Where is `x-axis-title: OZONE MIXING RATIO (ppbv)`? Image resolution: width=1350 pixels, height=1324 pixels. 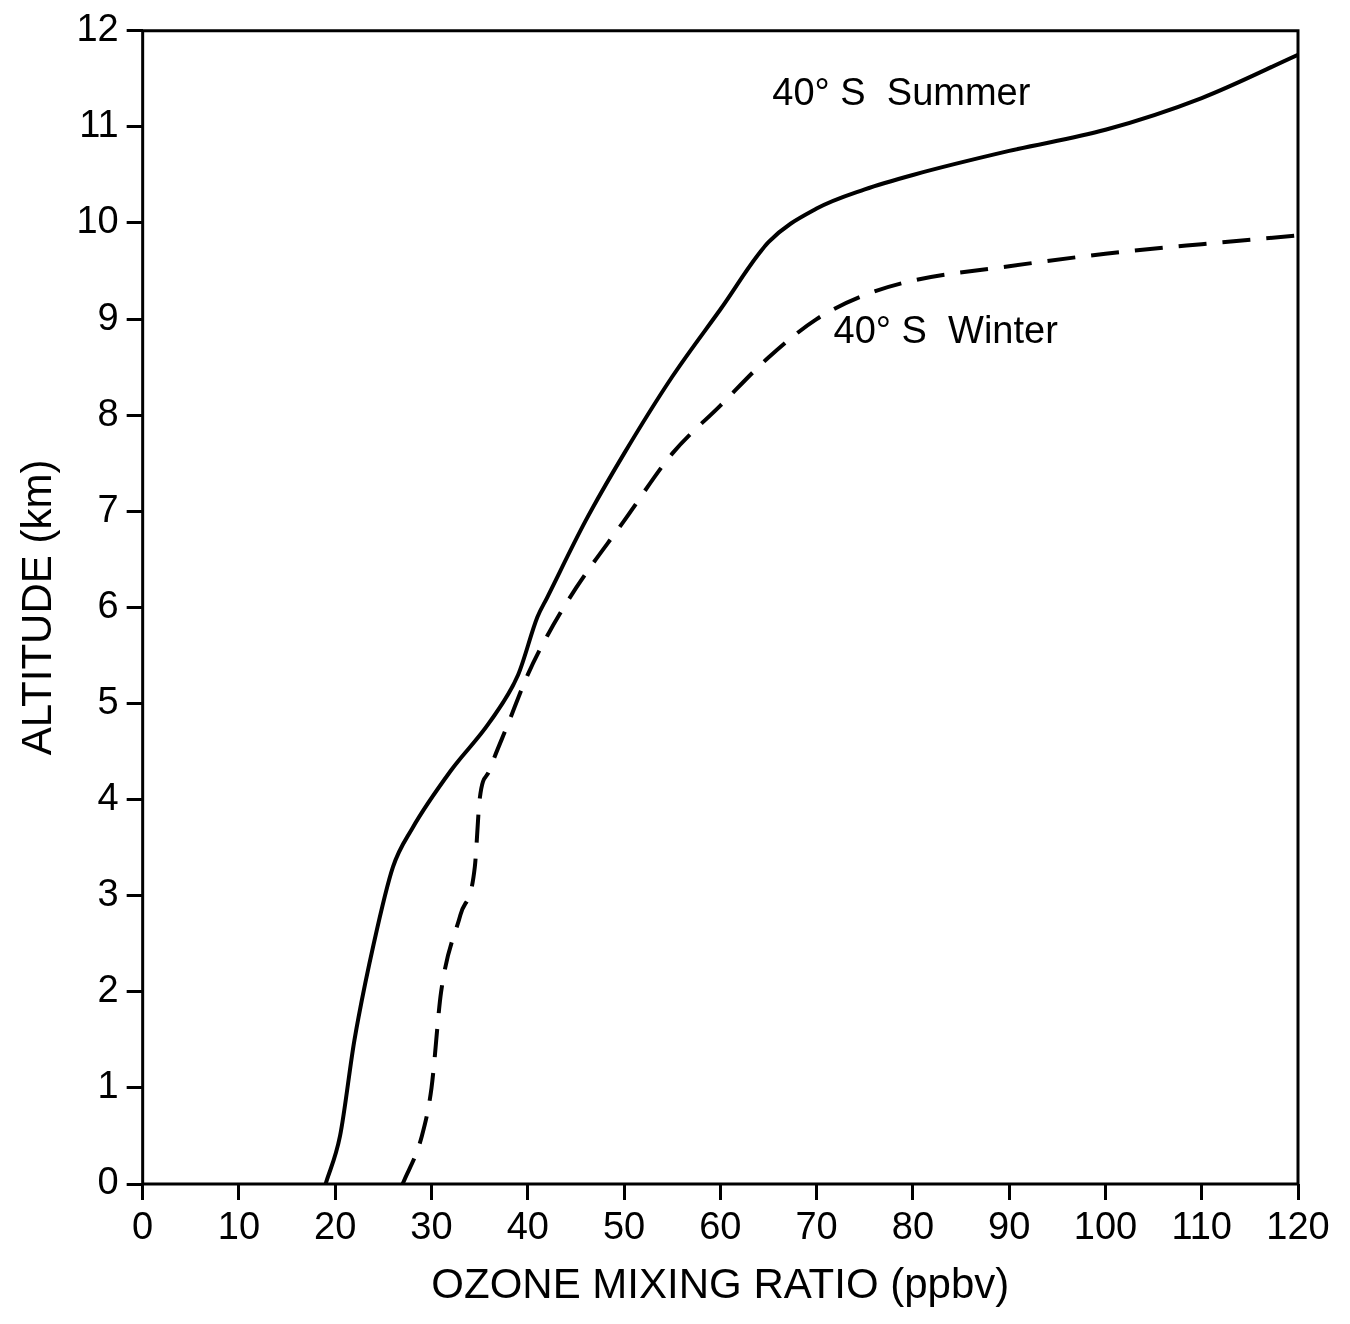 x-axis-title: OZONE MIXING RATIO (ppbv) is located at coordinates (720, 1284).